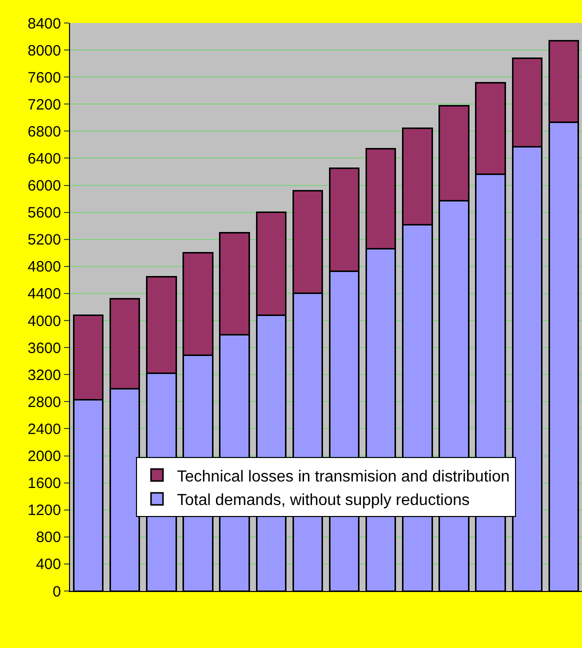  Describe the element at coordinates (44, 23) in the screenshot. I see `y-tick-label: 8400` at that location.